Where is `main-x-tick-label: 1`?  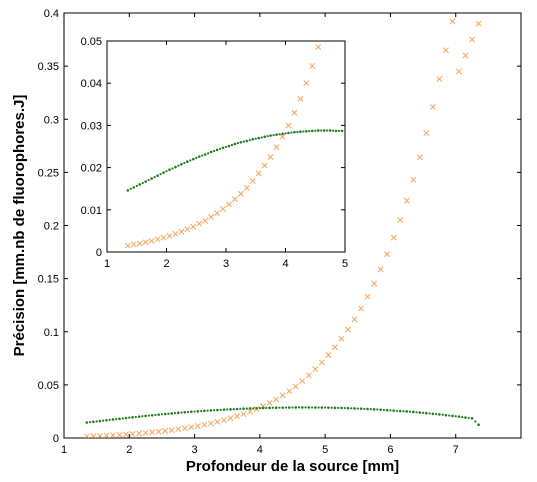
main-x-tick-label: 1 is located at coordinates (64, 450).